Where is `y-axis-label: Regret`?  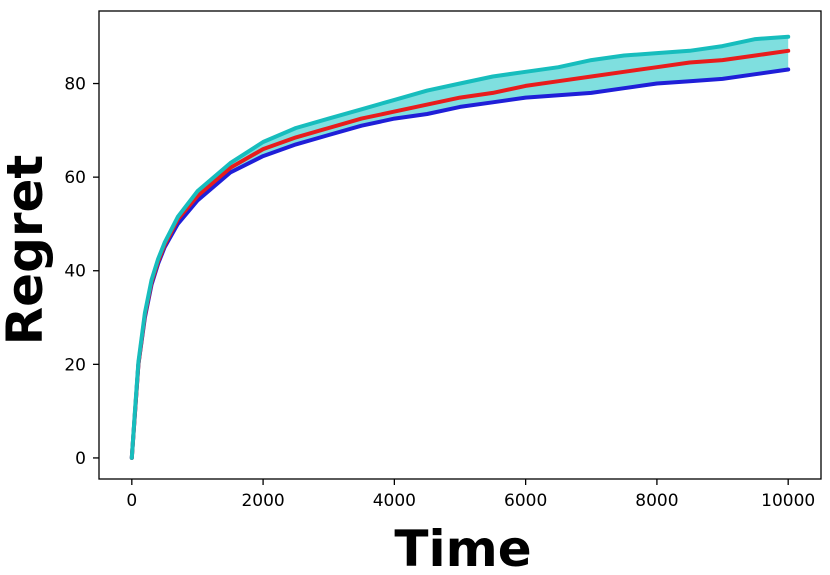 y-axis-label: Regret is located at coordinates (27, 250).